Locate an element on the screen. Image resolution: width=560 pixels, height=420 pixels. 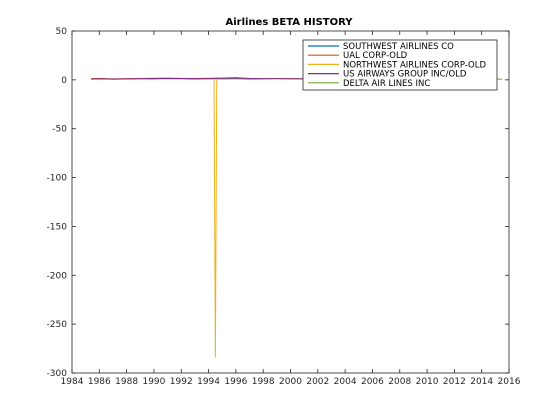
x-tick-label: 2016 is located at coordinates (509, 382).